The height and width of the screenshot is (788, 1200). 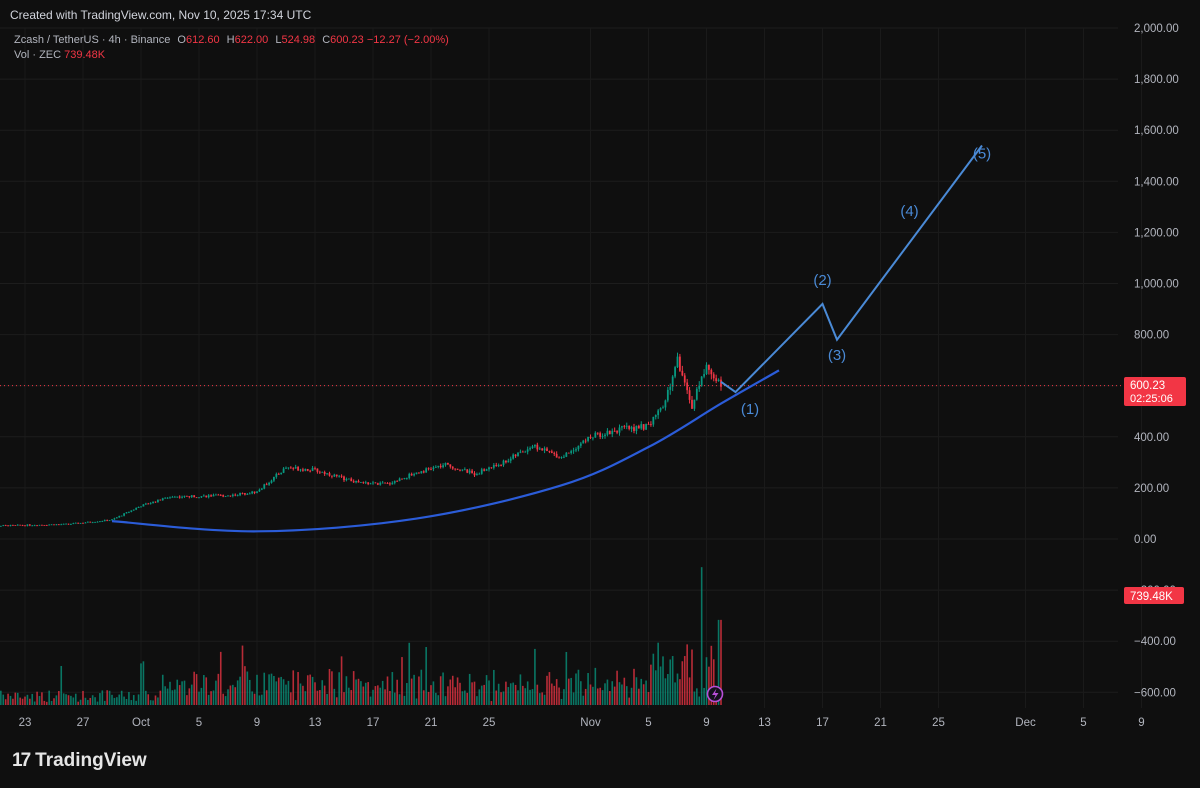 I want to click on close-label: C, so click(x=326, y=40).